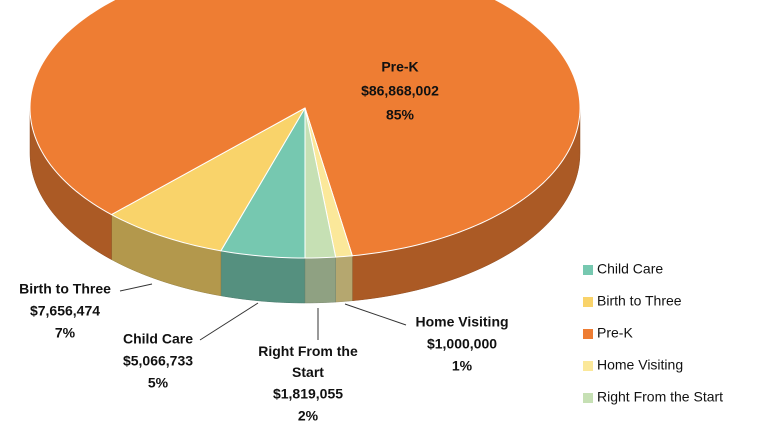  I want to click on legend-label: Home Visiting, so click(640, 365).